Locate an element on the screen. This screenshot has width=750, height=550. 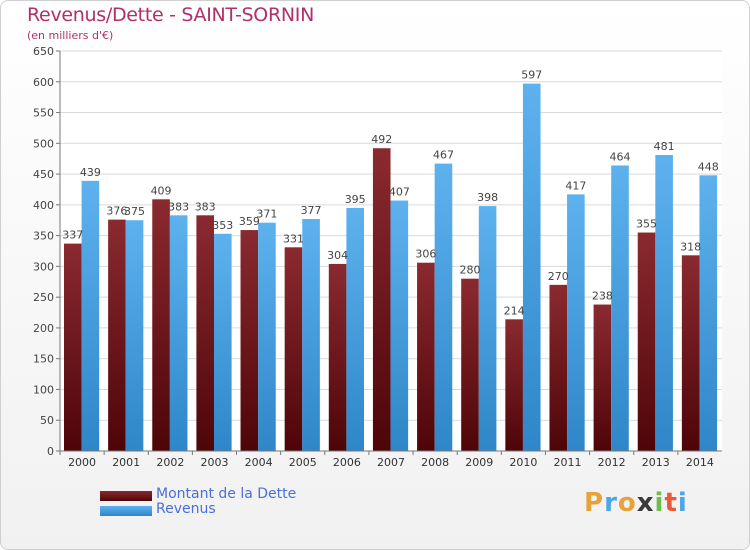
data-label-debt: 214 is located at coordinates (514, 310).